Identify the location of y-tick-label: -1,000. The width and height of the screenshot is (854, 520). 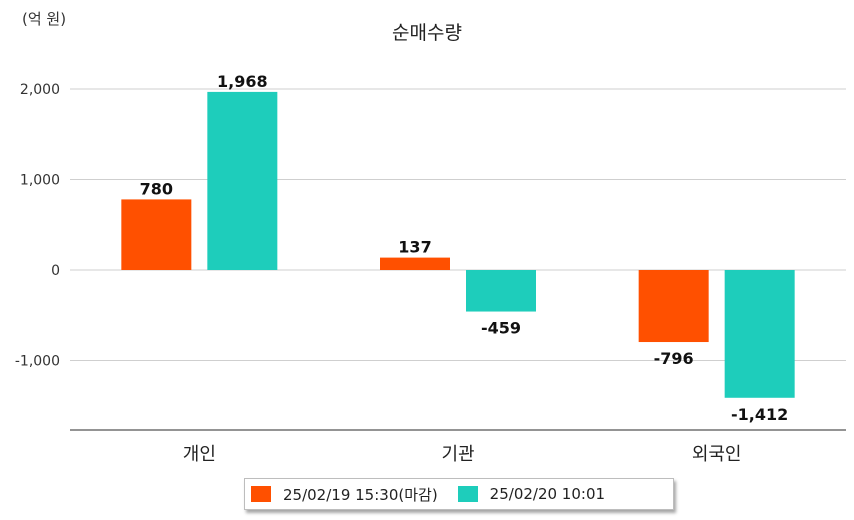
(37, 362).